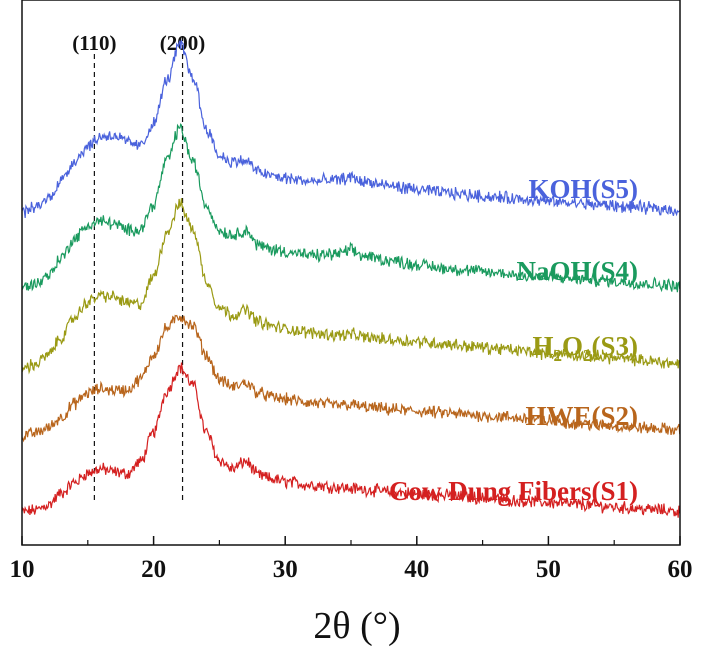 This screenshot has width=702, height=649. Describe the element at coordinates (578, 271) in the screenshot. I see `series-label: NaOH(S4)` at that location.